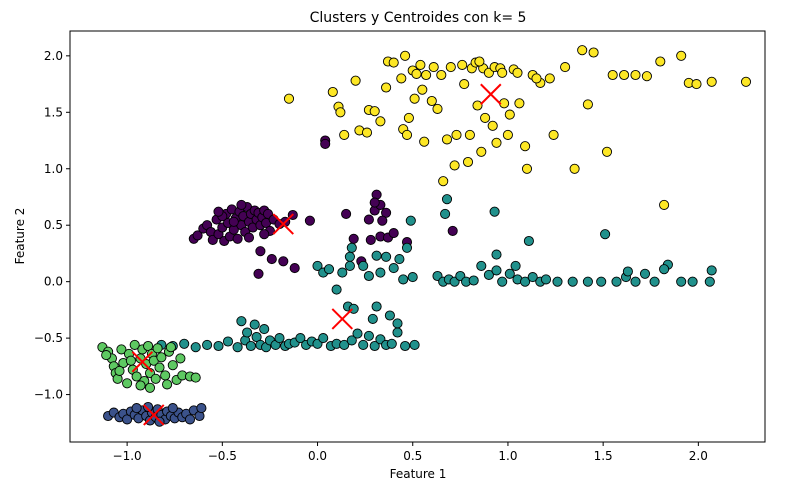  I want to click on x-tick-label: 0.5, so click(412, 456).